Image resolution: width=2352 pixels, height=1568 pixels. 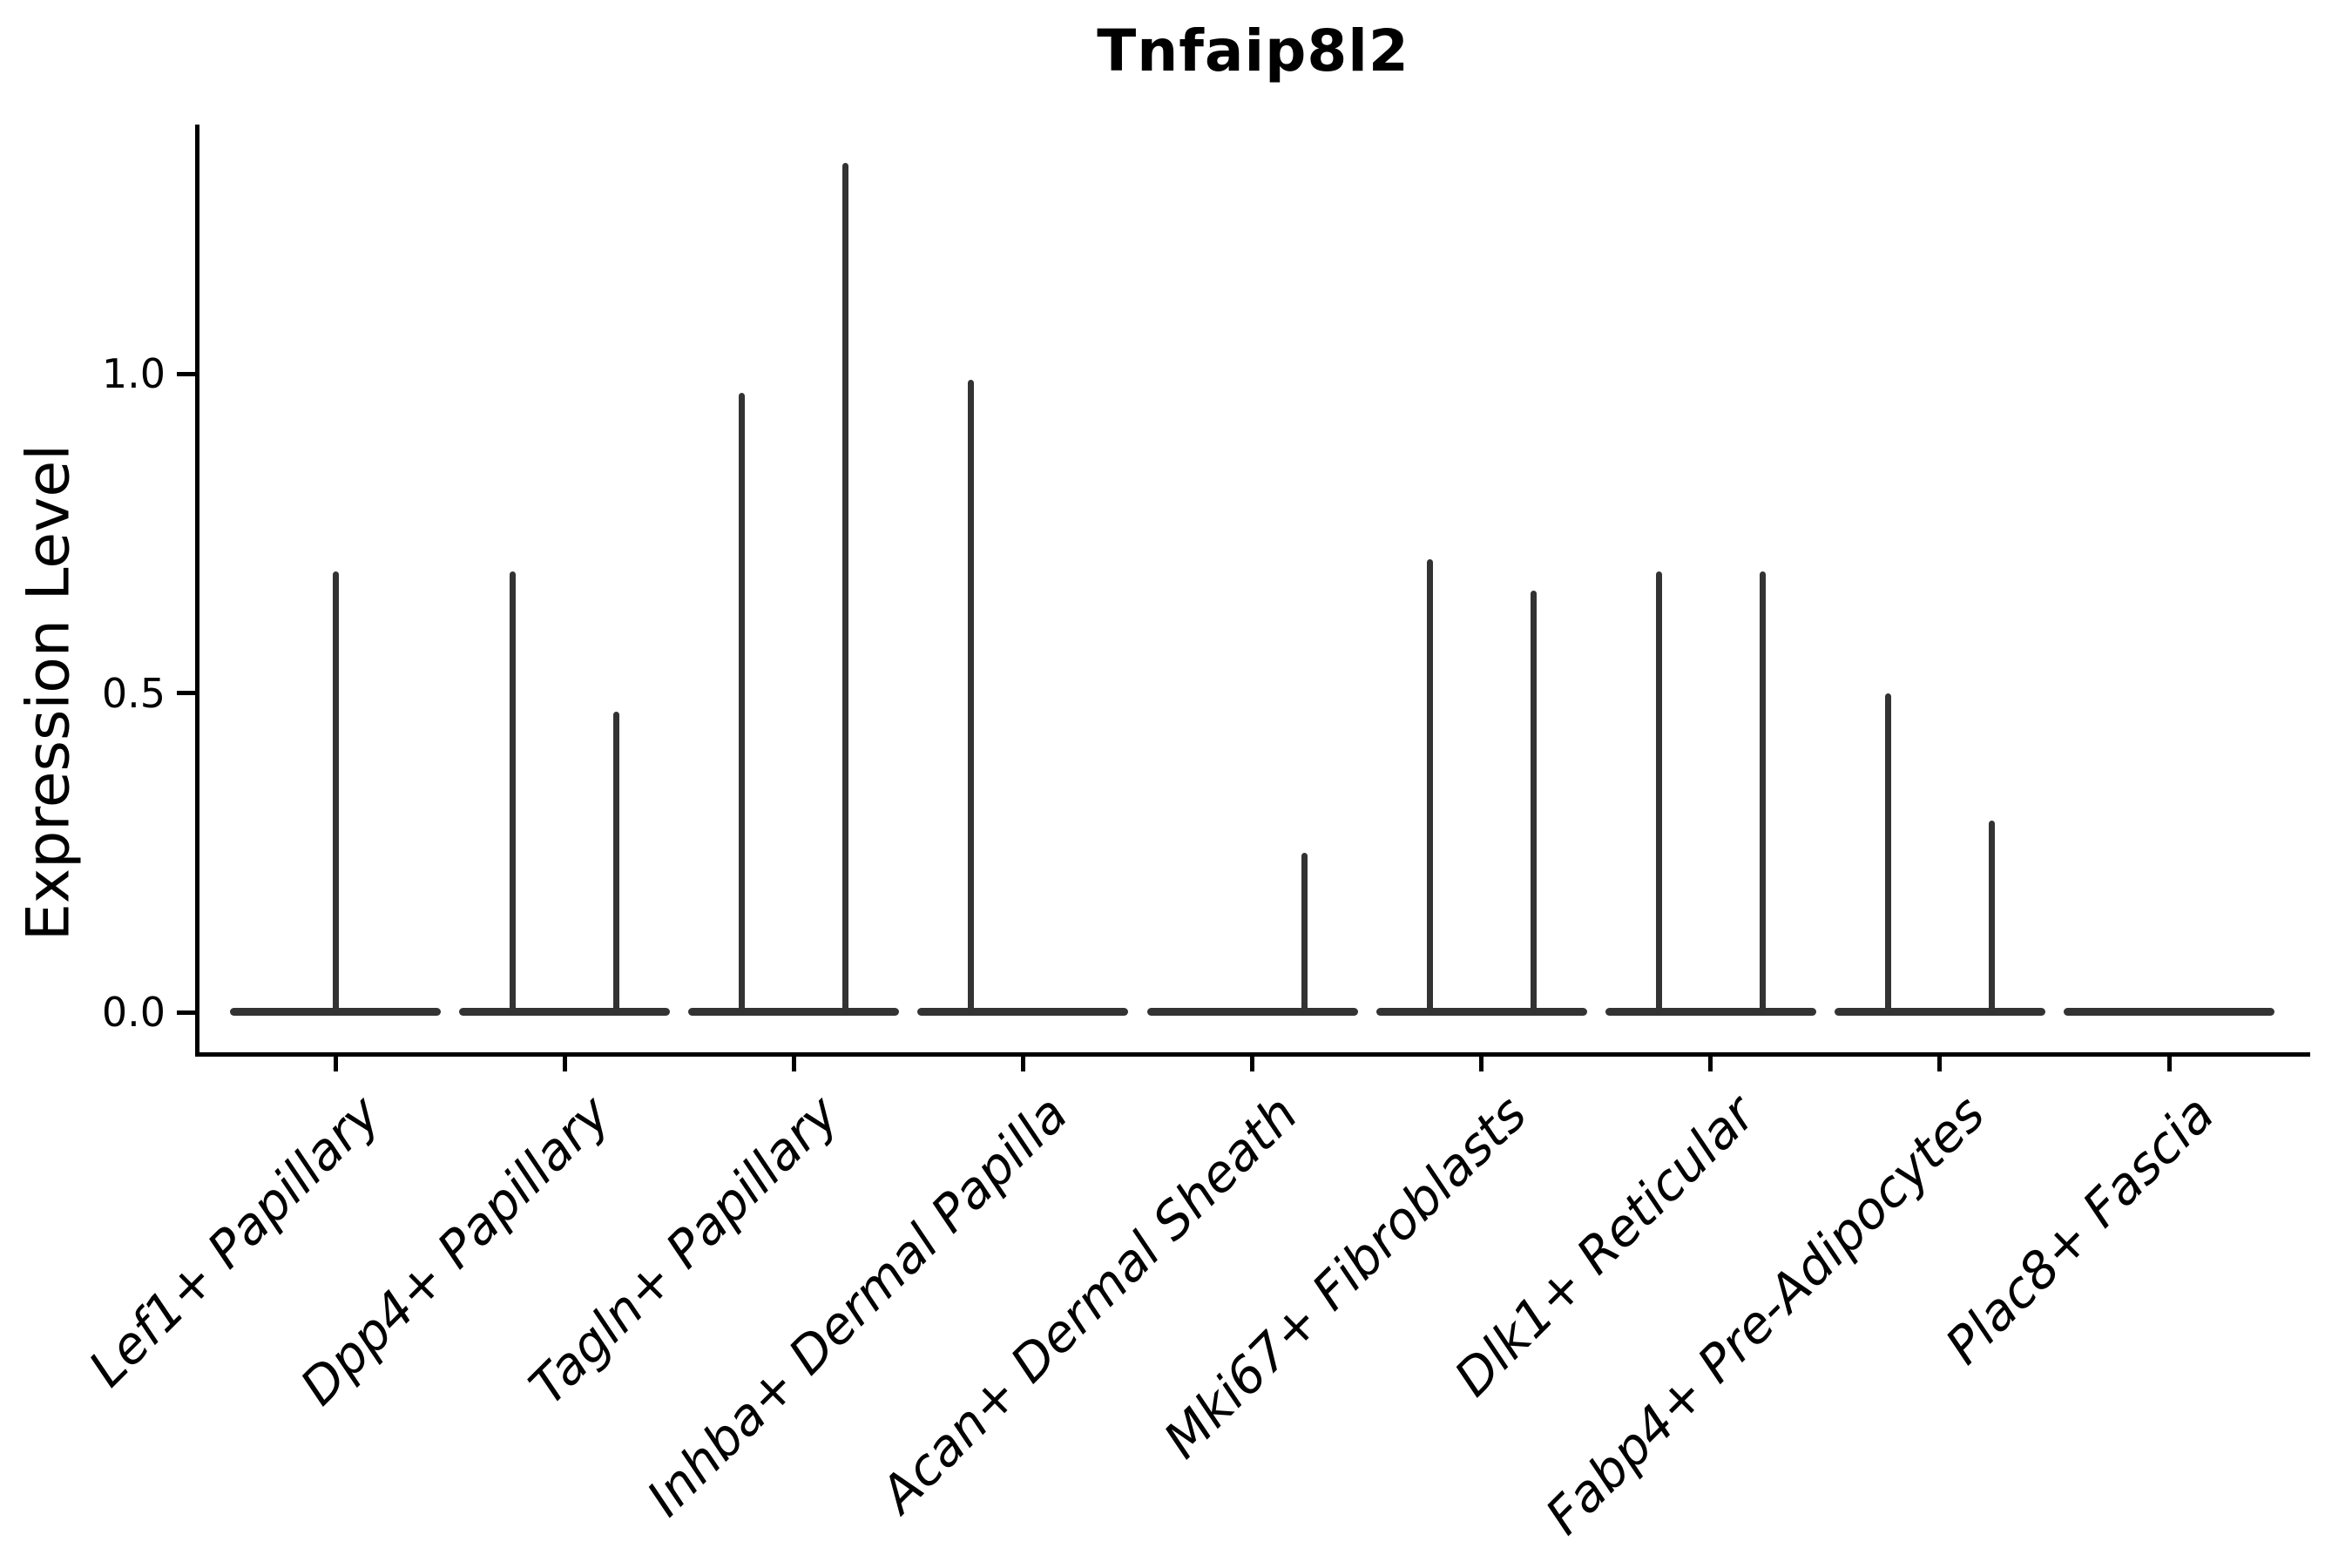 I want to click on y-tick-label: 1.0, so click(x=134, y=373).